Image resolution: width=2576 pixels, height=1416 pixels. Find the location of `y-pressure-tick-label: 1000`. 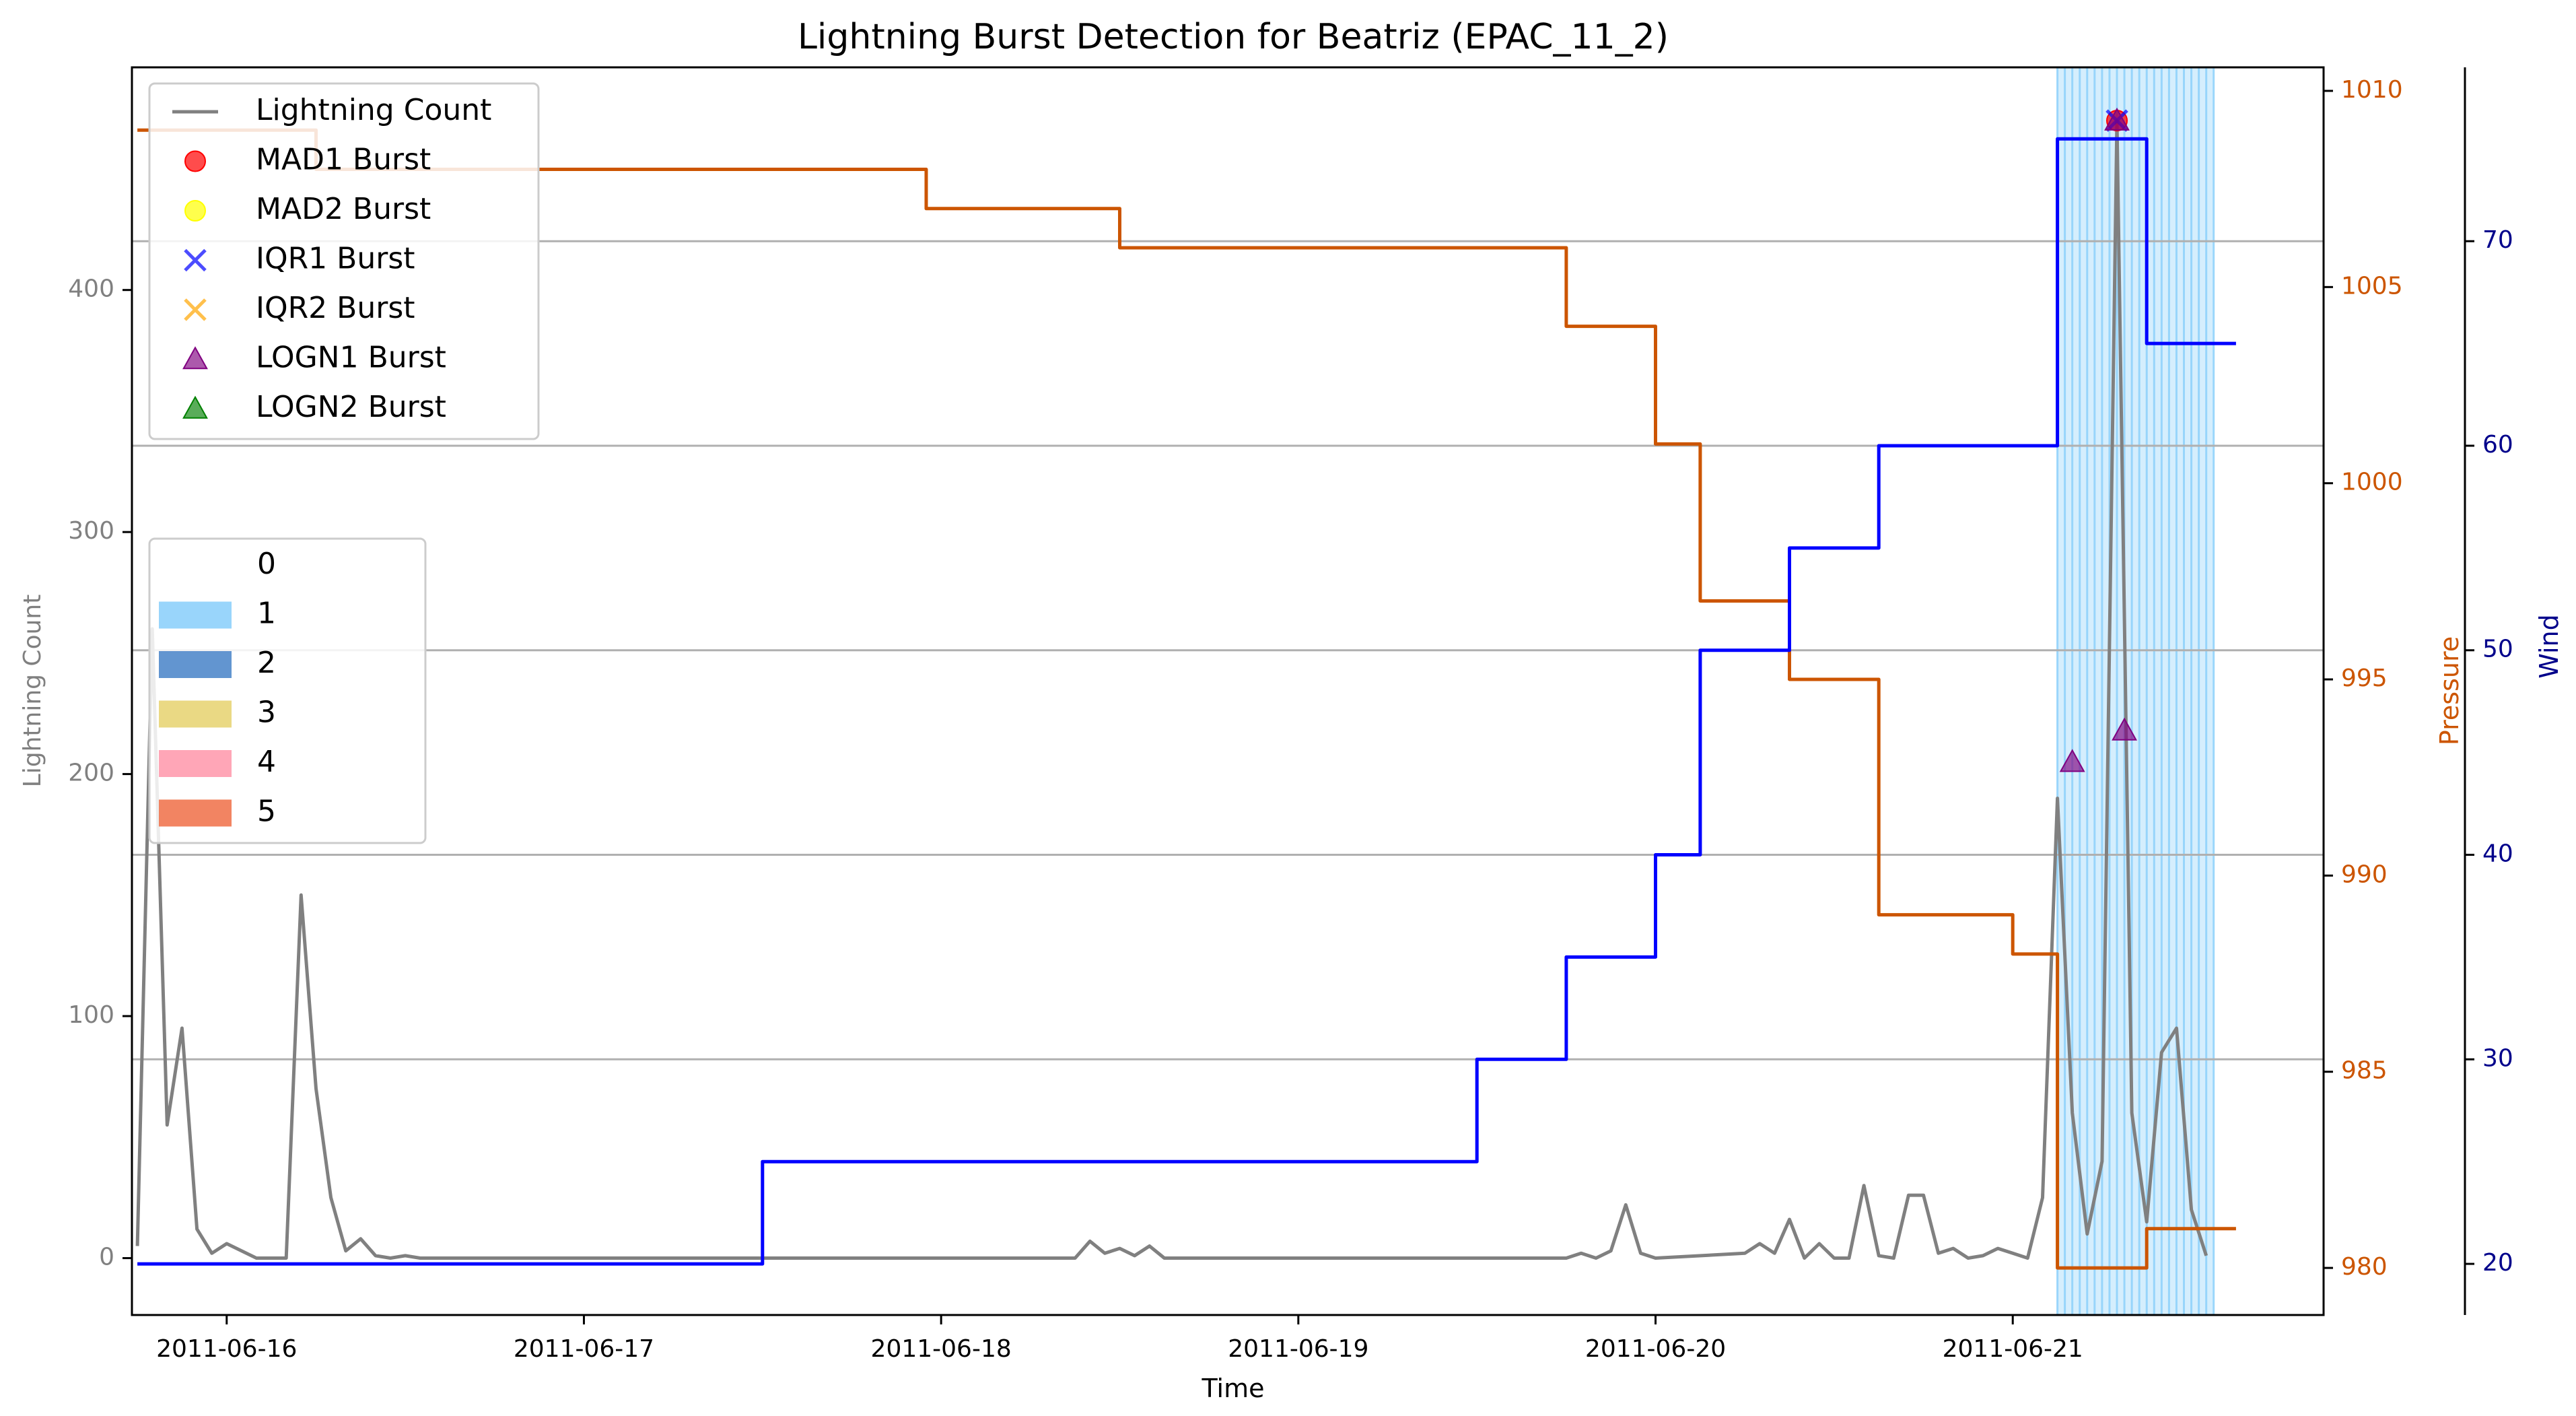

y-pressure-tick-label: 1000 is located at coordinates (2372, 482).